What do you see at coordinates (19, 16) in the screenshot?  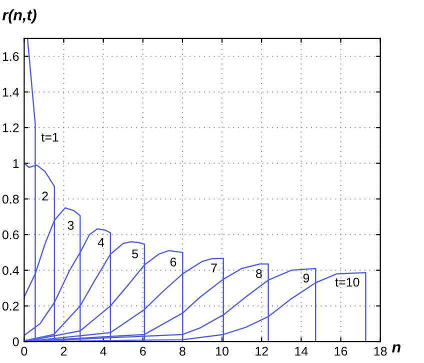 I see `y-axis-title: r(n,t)` at bounding box center [19, 16].